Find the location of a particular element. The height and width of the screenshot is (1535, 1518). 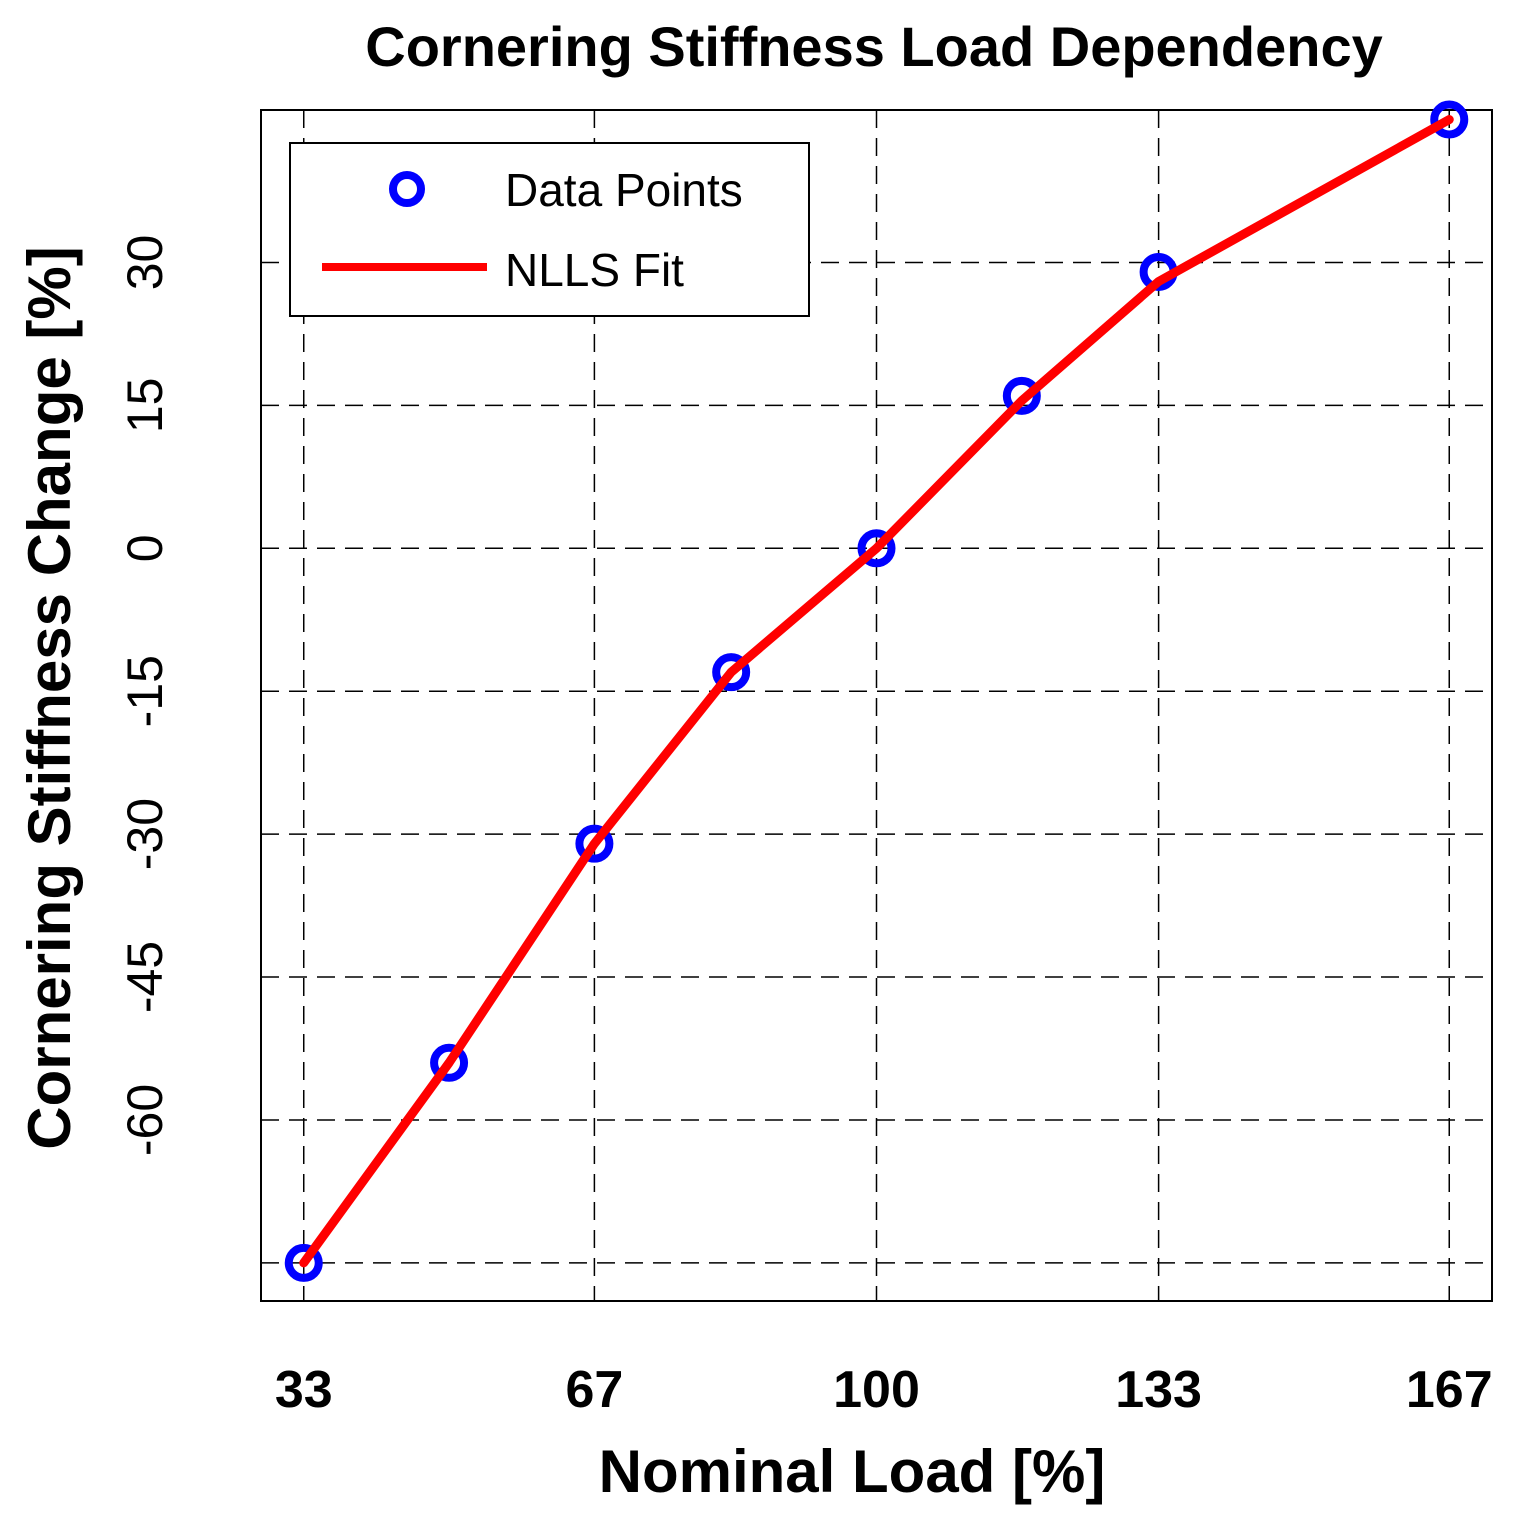

legend-box is located at coordinates (549, 229).